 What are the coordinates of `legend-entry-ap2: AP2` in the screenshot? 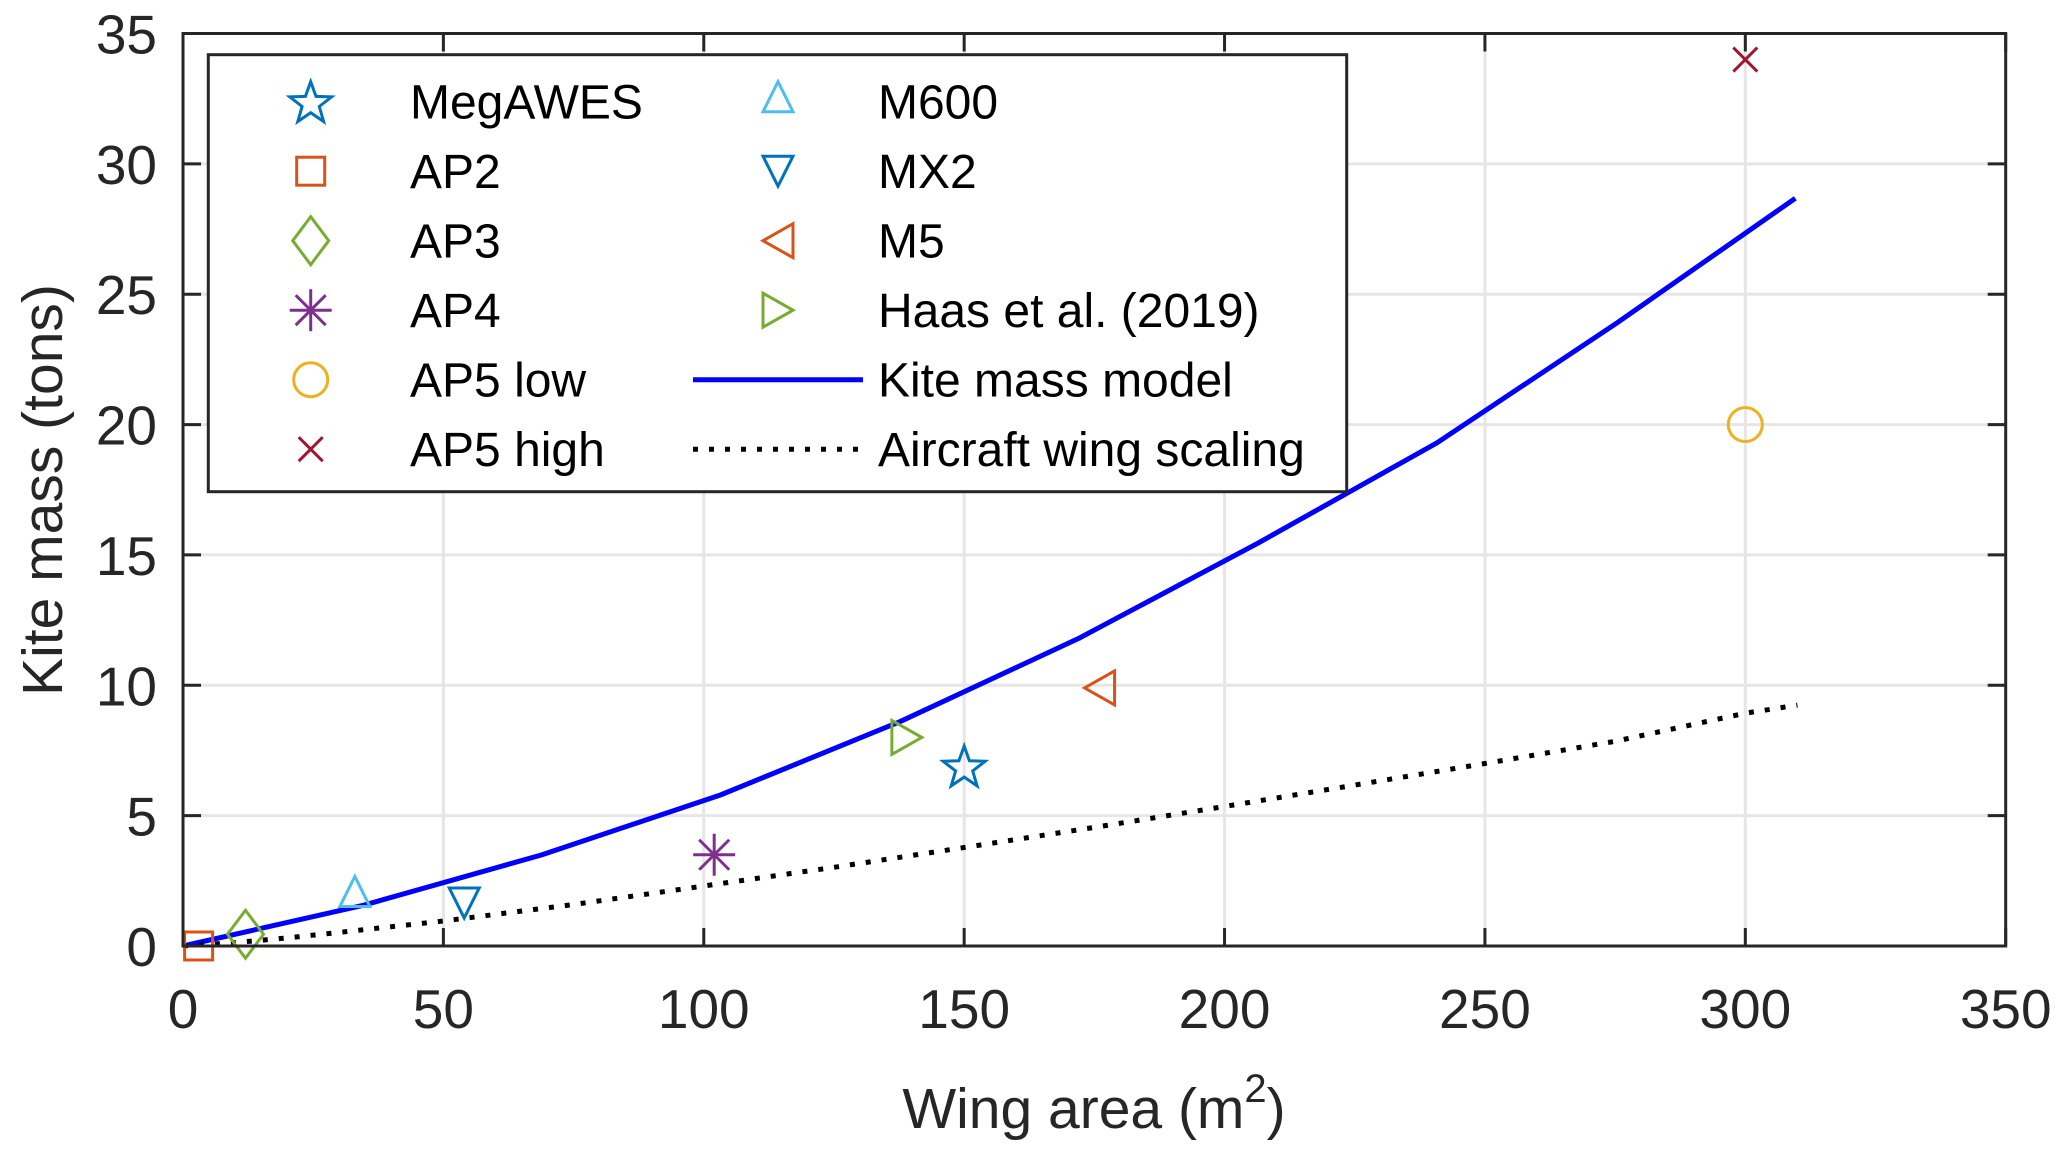 It's located at (398, 172).